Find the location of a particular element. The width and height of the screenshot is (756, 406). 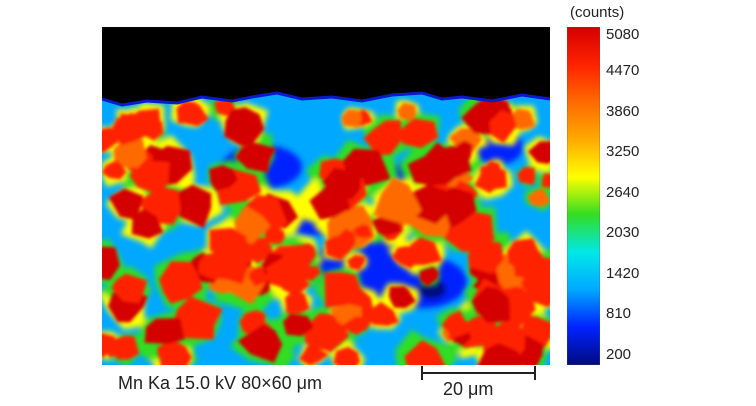

colorbar-tick-label: 200 is located at coordinates (619, 354).